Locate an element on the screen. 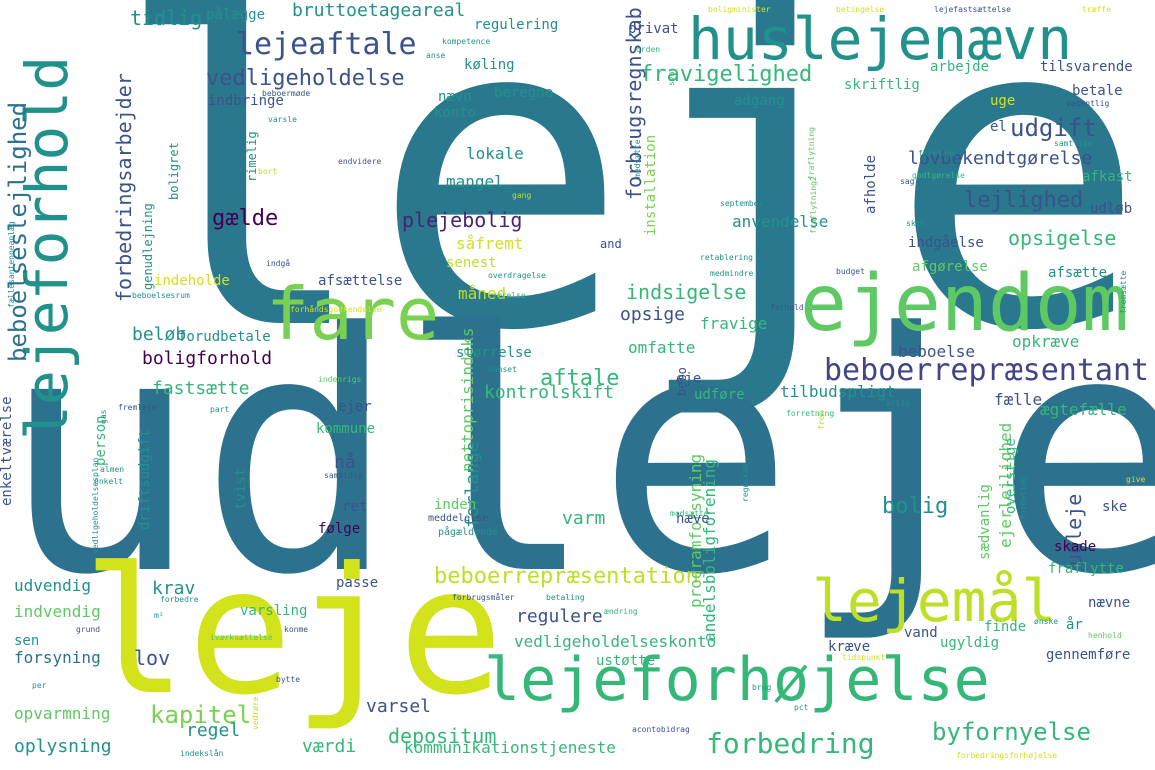  word-21: gælde is located at coordinates (245, 218).